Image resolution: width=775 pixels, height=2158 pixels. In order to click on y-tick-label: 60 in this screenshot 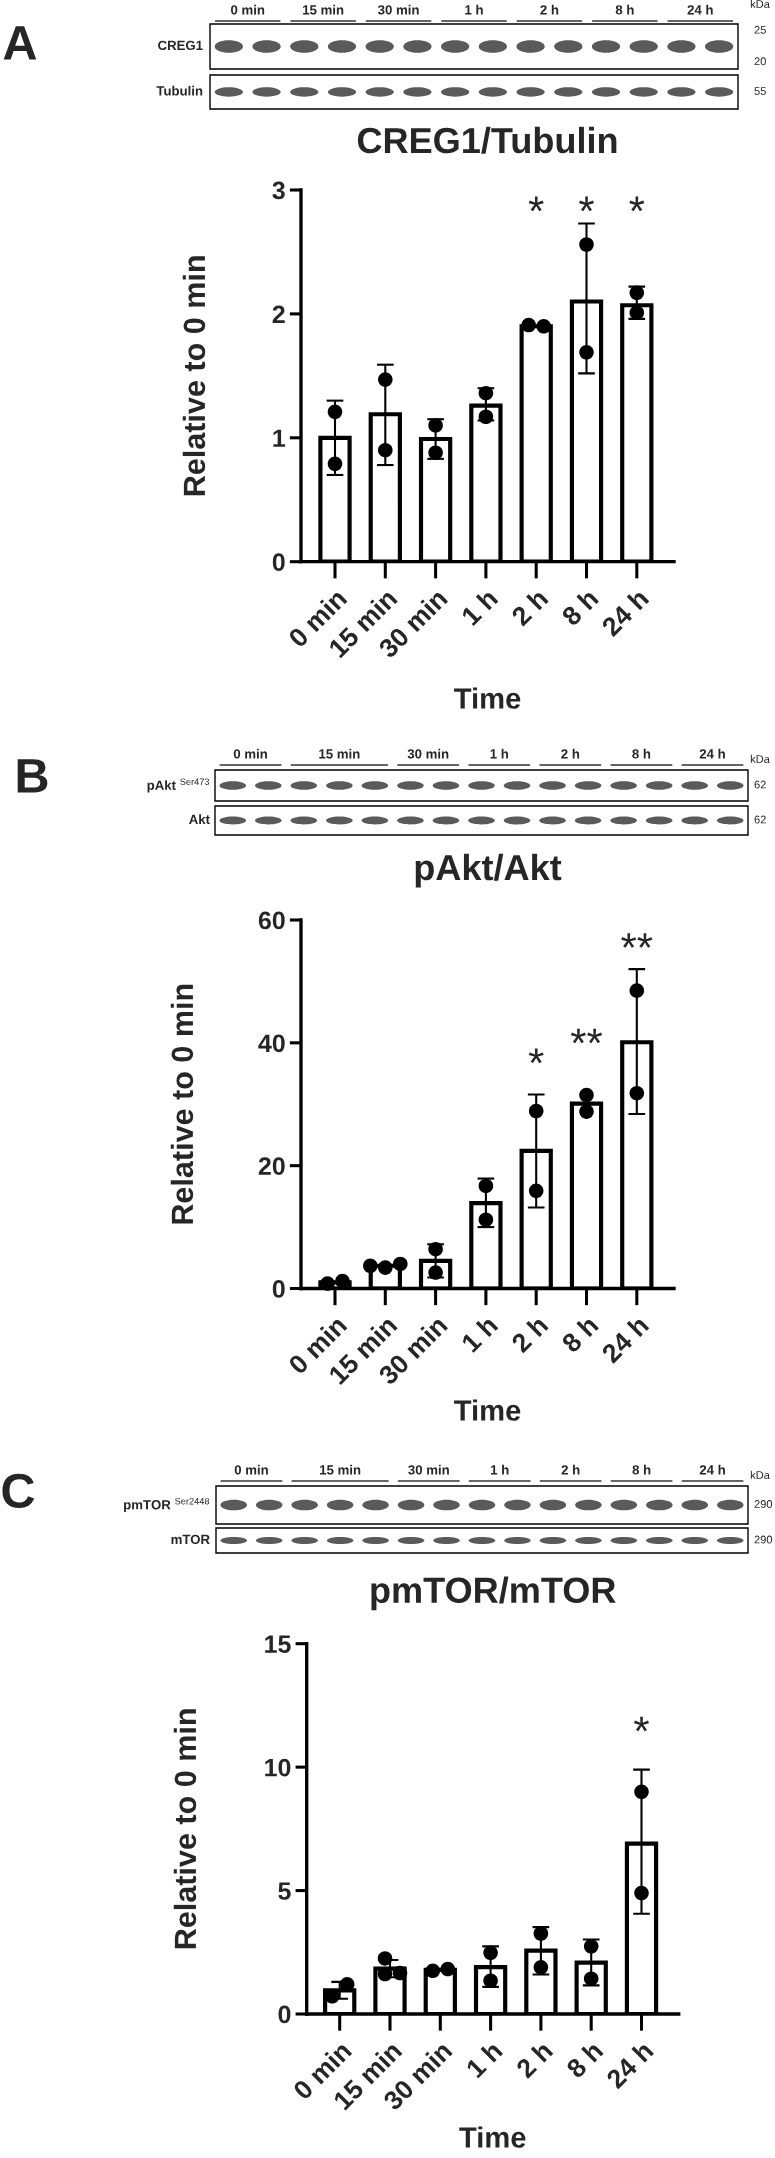, I will do `click(271, 920)`.